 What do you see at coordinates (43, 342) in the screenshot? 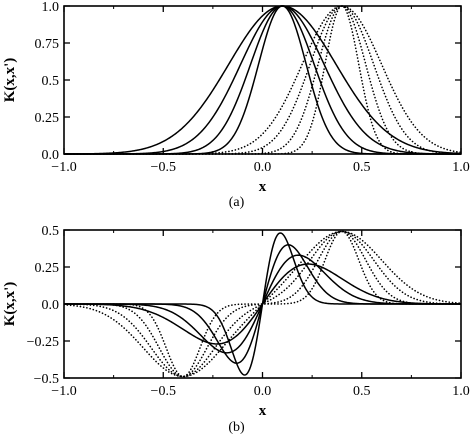
I see `y-tick-label: −0.25` at bounding box center [43, 342].